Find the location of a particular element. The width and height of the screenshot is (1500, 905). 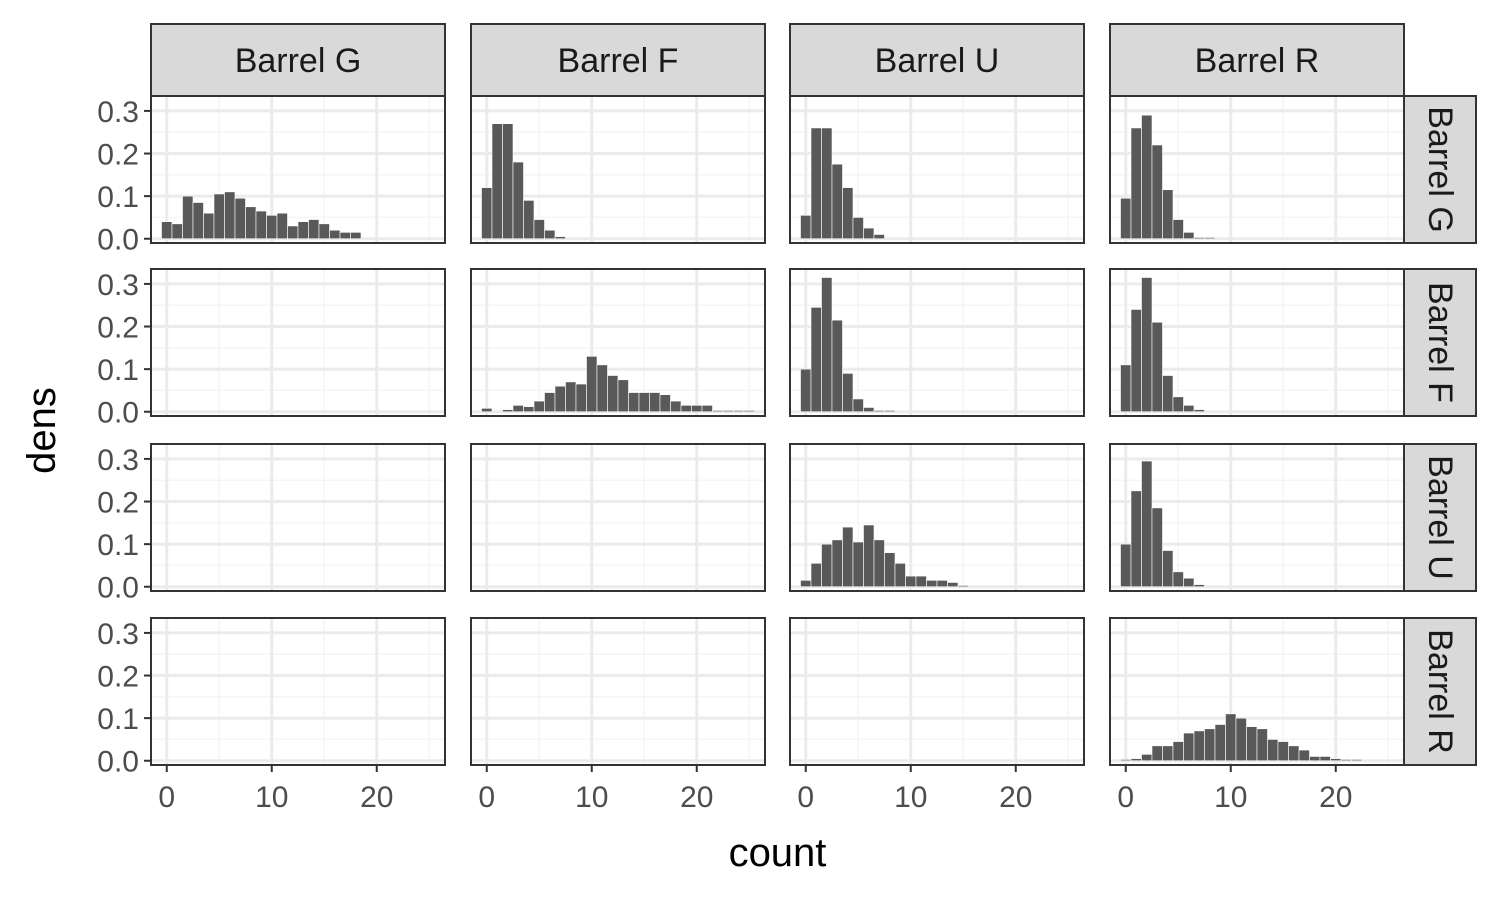

row-strip is located at coordinates (1440, 517).